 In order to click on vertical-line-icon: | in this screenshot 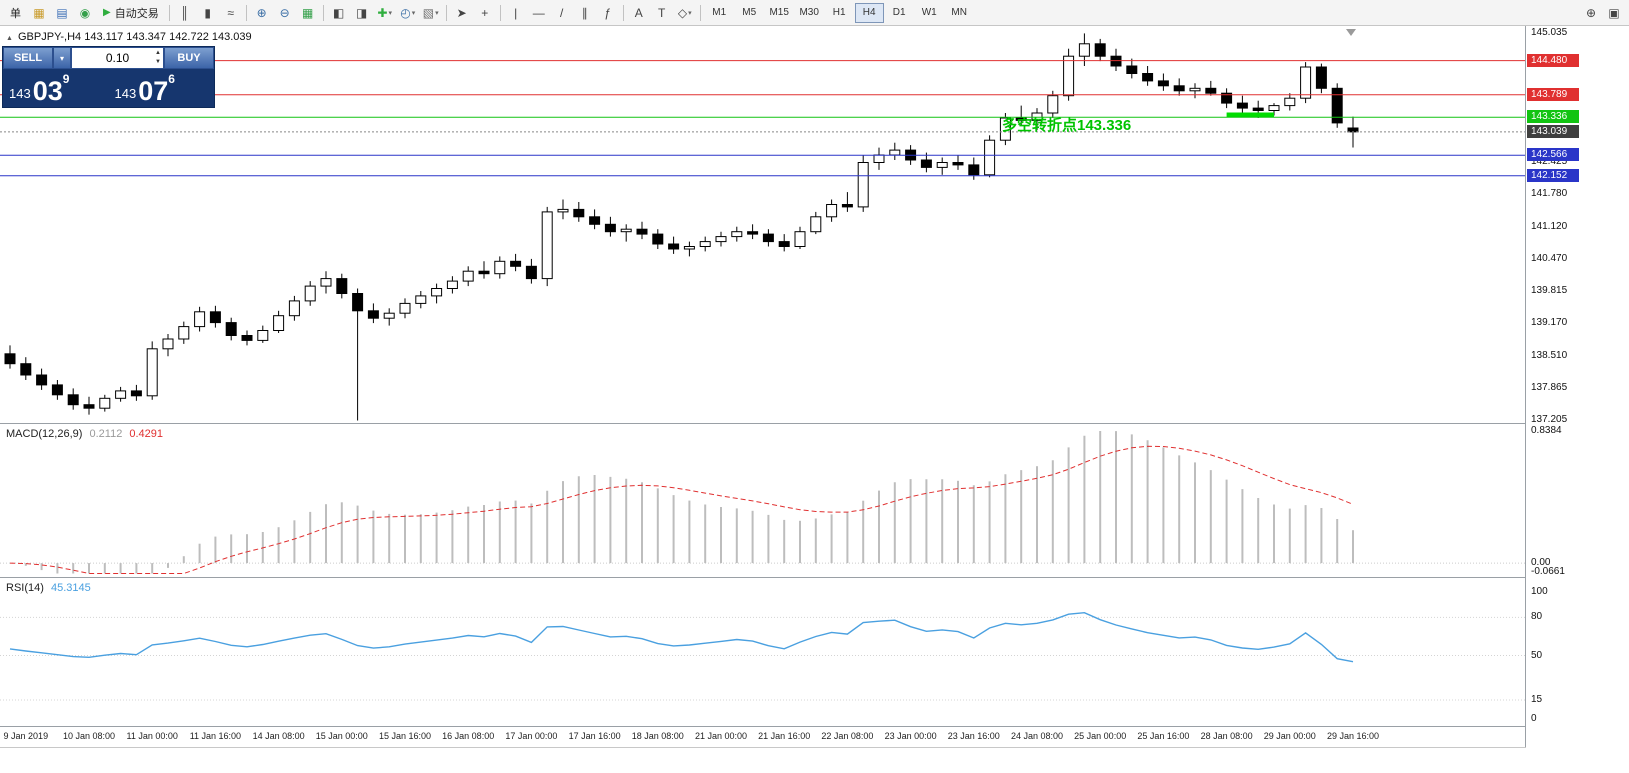, I will do `click(516, 13)`.